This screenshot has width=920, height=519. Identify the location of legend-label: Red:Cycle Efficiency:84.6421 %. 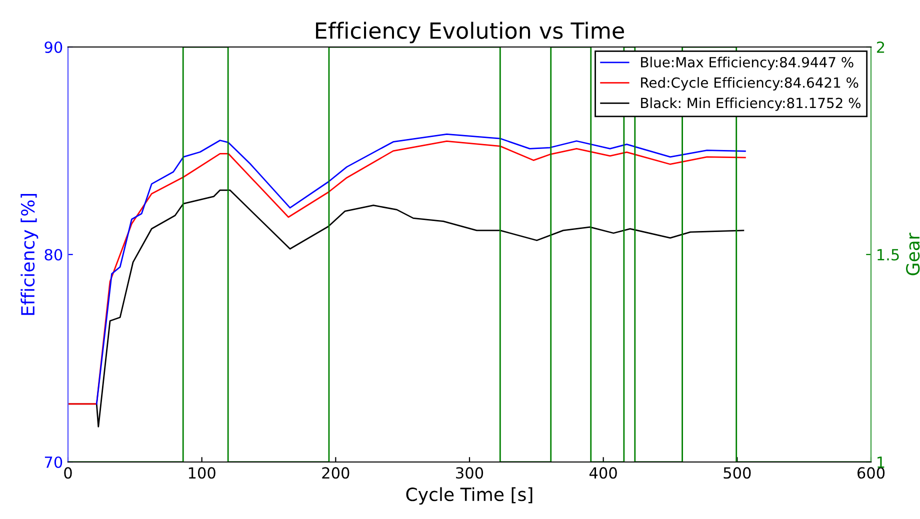
(749, 84).